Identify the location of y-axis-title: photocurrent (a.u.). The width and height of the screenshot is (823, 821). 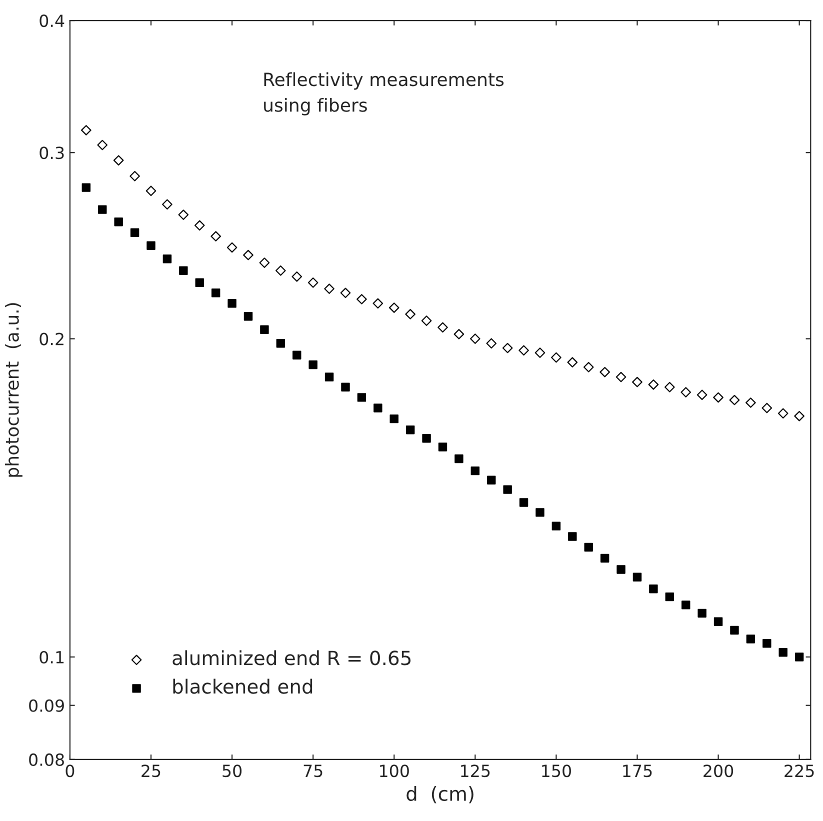
(13, 390).